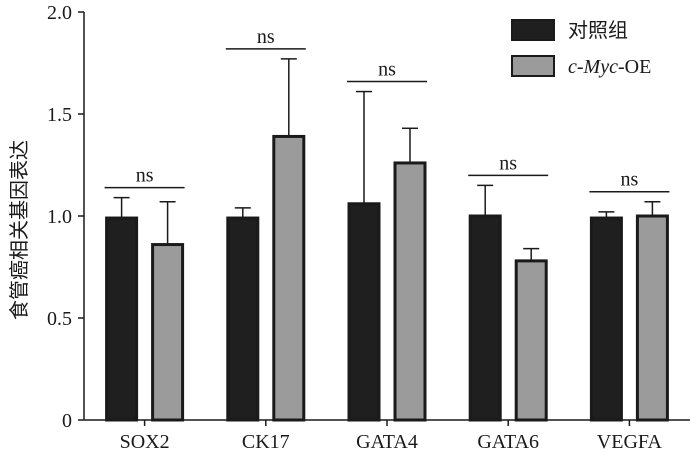 This screenshot has height=455, width=700. Describe the element at coordinates (652, 318) in the screenshot. I see `bar-oe-vegfa` at that location.